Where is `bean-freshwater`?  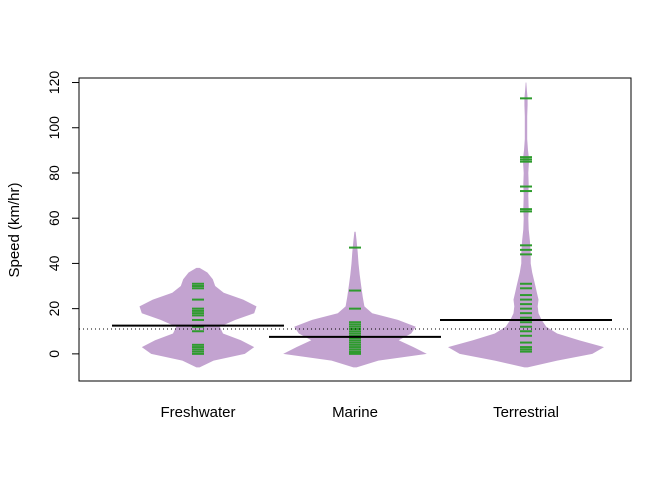
bean-freshwater is located at coordinates (198, 317).